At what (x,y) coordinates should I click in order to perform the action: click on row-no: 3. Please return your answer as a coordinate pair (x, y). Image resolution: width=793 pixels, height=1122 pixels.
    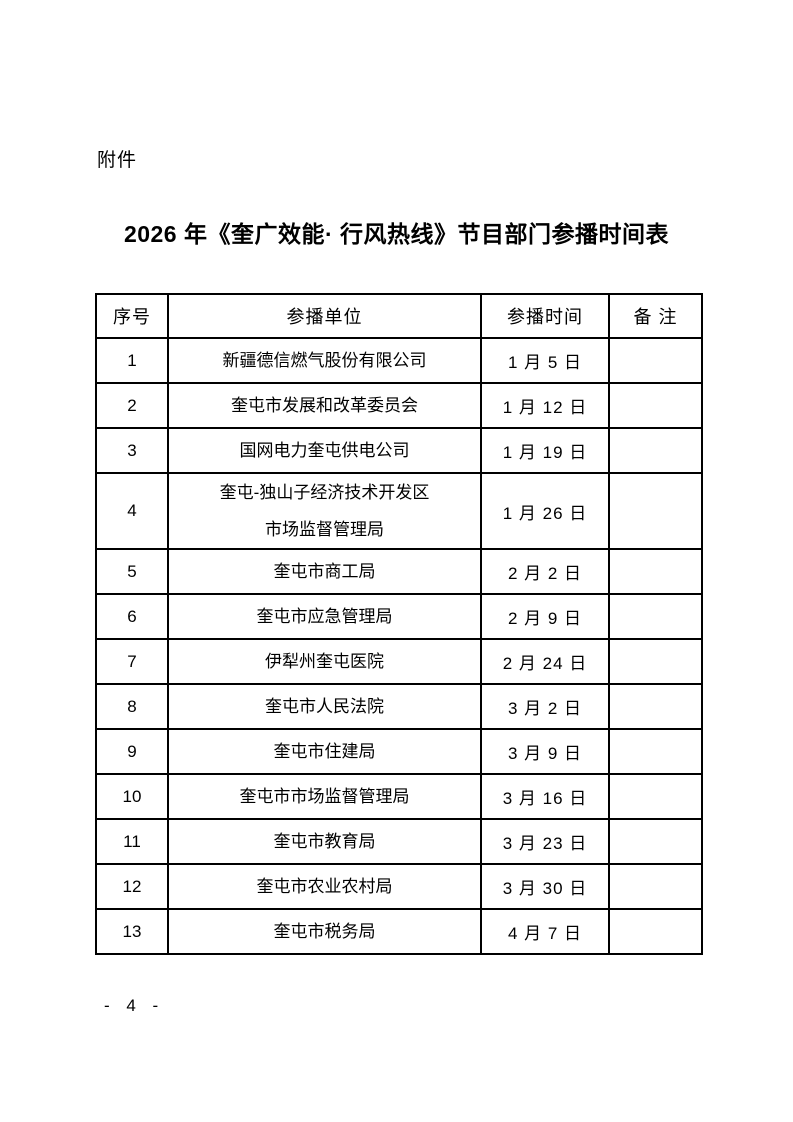
    Looking at the image, I should click on (132, 450).